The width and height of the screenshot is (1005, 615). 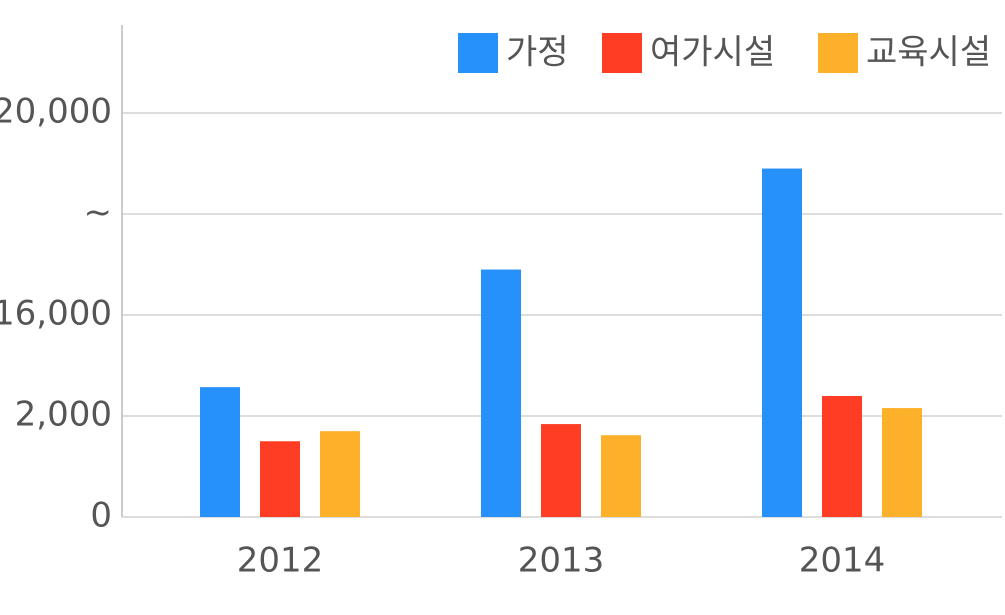 I want to click on x-tick-label: 2014, so click(x=842, y=561).